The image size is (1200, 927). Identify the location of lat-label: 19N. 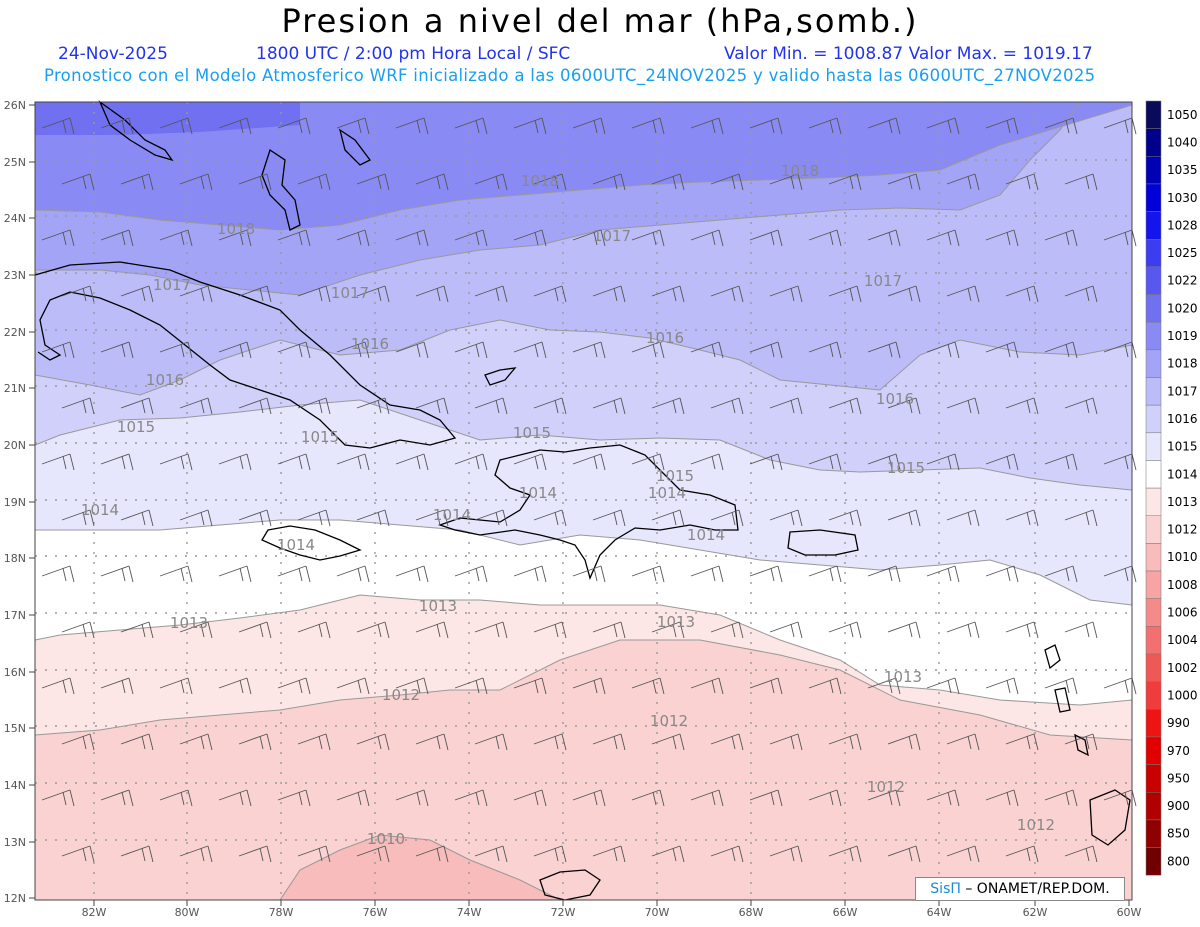
(15, 502).